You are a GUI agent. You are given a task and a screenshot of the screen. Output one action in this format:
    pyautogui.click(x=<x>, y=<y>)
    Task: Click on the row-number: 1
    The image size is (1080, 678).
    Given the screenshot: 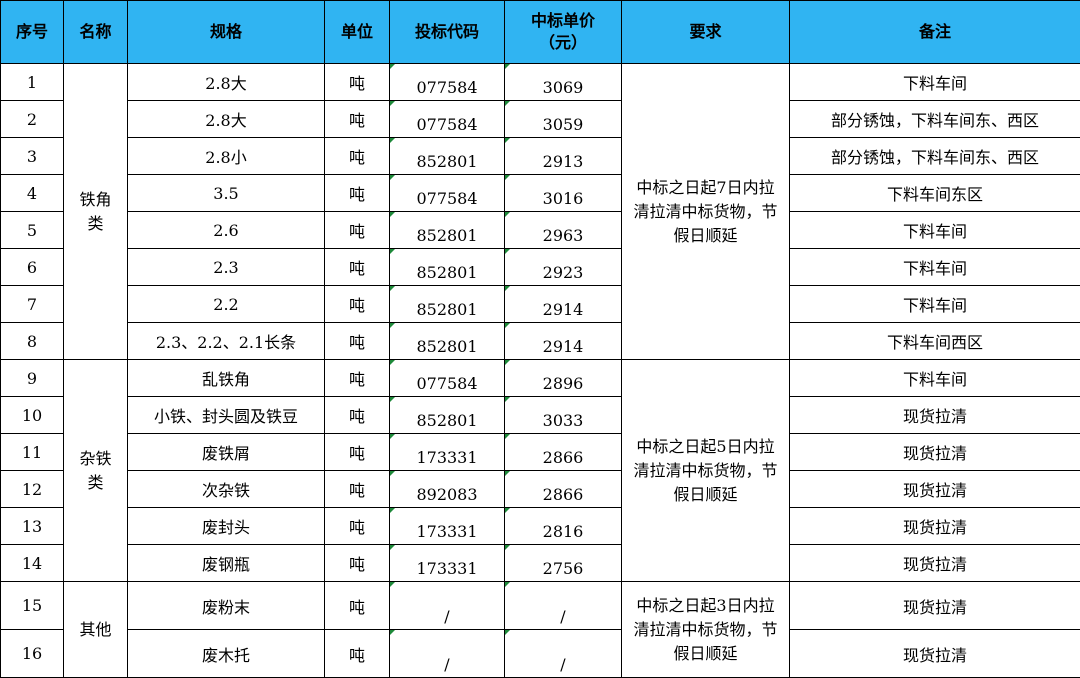 What is the action you would take?
    pyautogui.click(x=32, y=82)
    